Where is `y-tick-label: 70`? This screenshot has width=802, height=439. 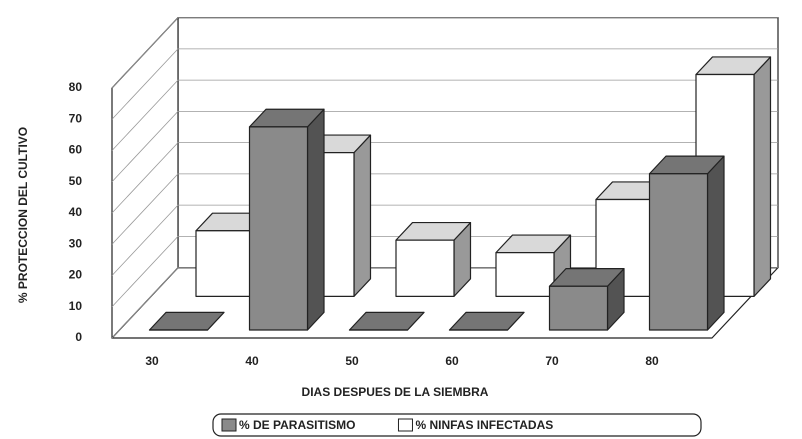
y-tick-label: 70 is located at coordinates (76, 118).